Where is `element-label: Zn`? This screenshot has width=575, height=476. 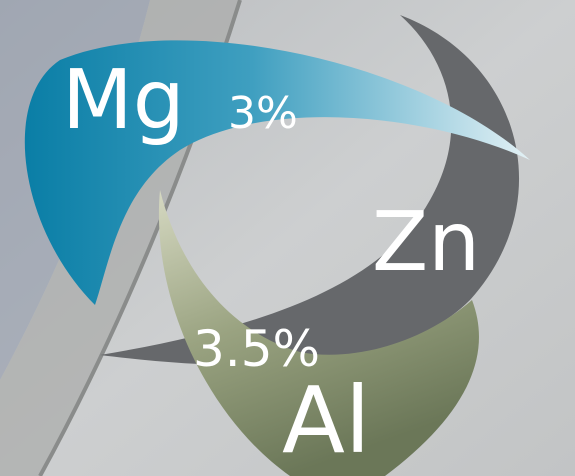 element-label: Zn is located at coordinates (426, 242).